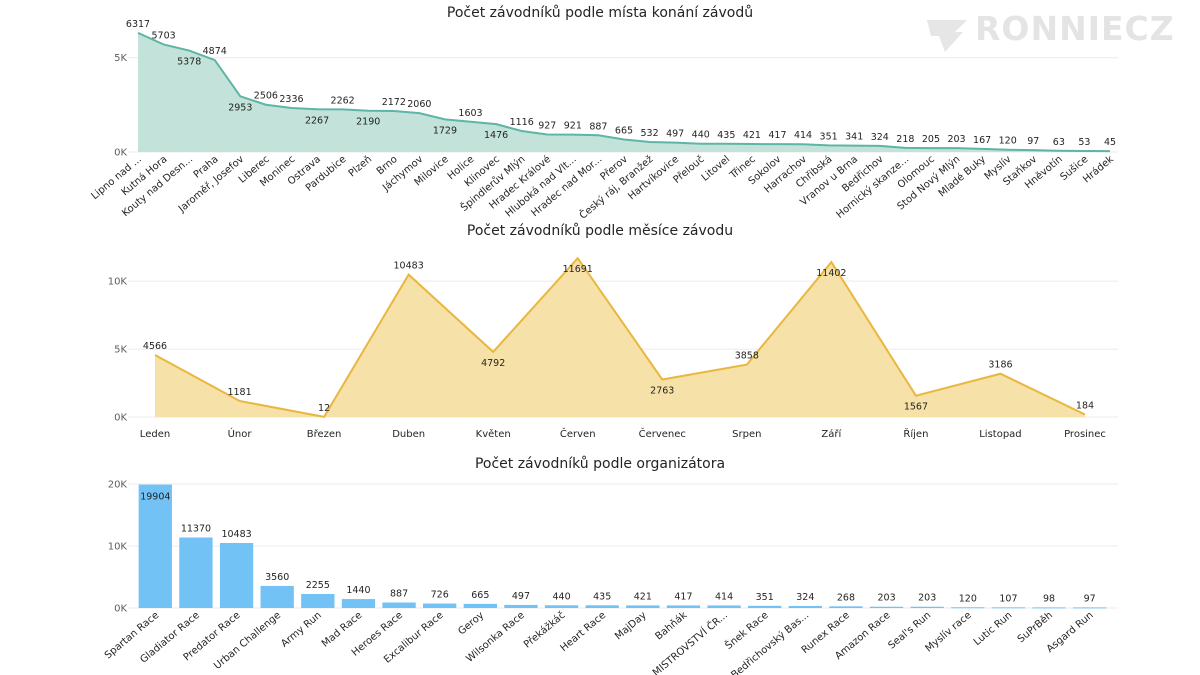 Image resolution: width=1200 pixels, height=675 pixels. I want to click on data-label: 167, so click(982, 140).